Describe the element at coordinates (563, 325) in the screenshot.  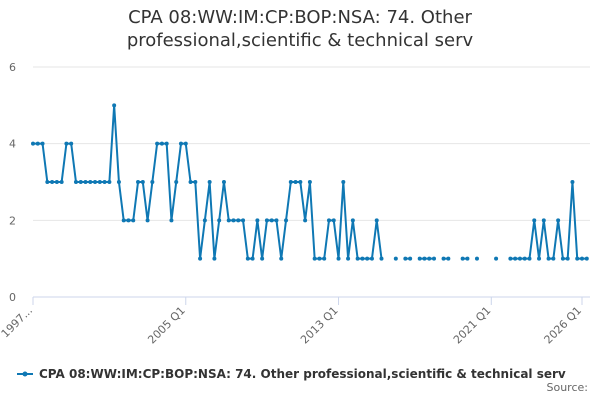
I see `x-tick-label: 2026 Q1` at that location.